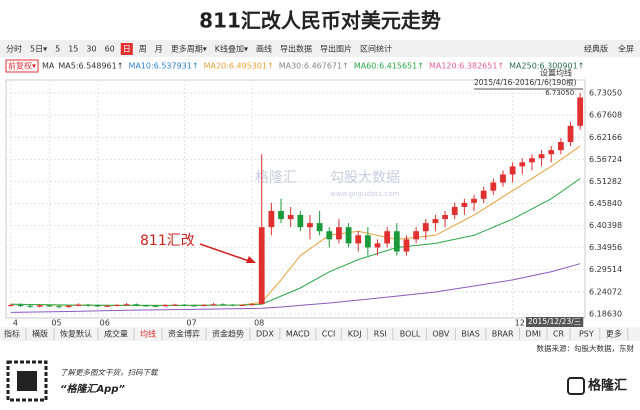 This screenshot has width=640, height=410. I want to click on tab: BRAR, so click(503, 334).